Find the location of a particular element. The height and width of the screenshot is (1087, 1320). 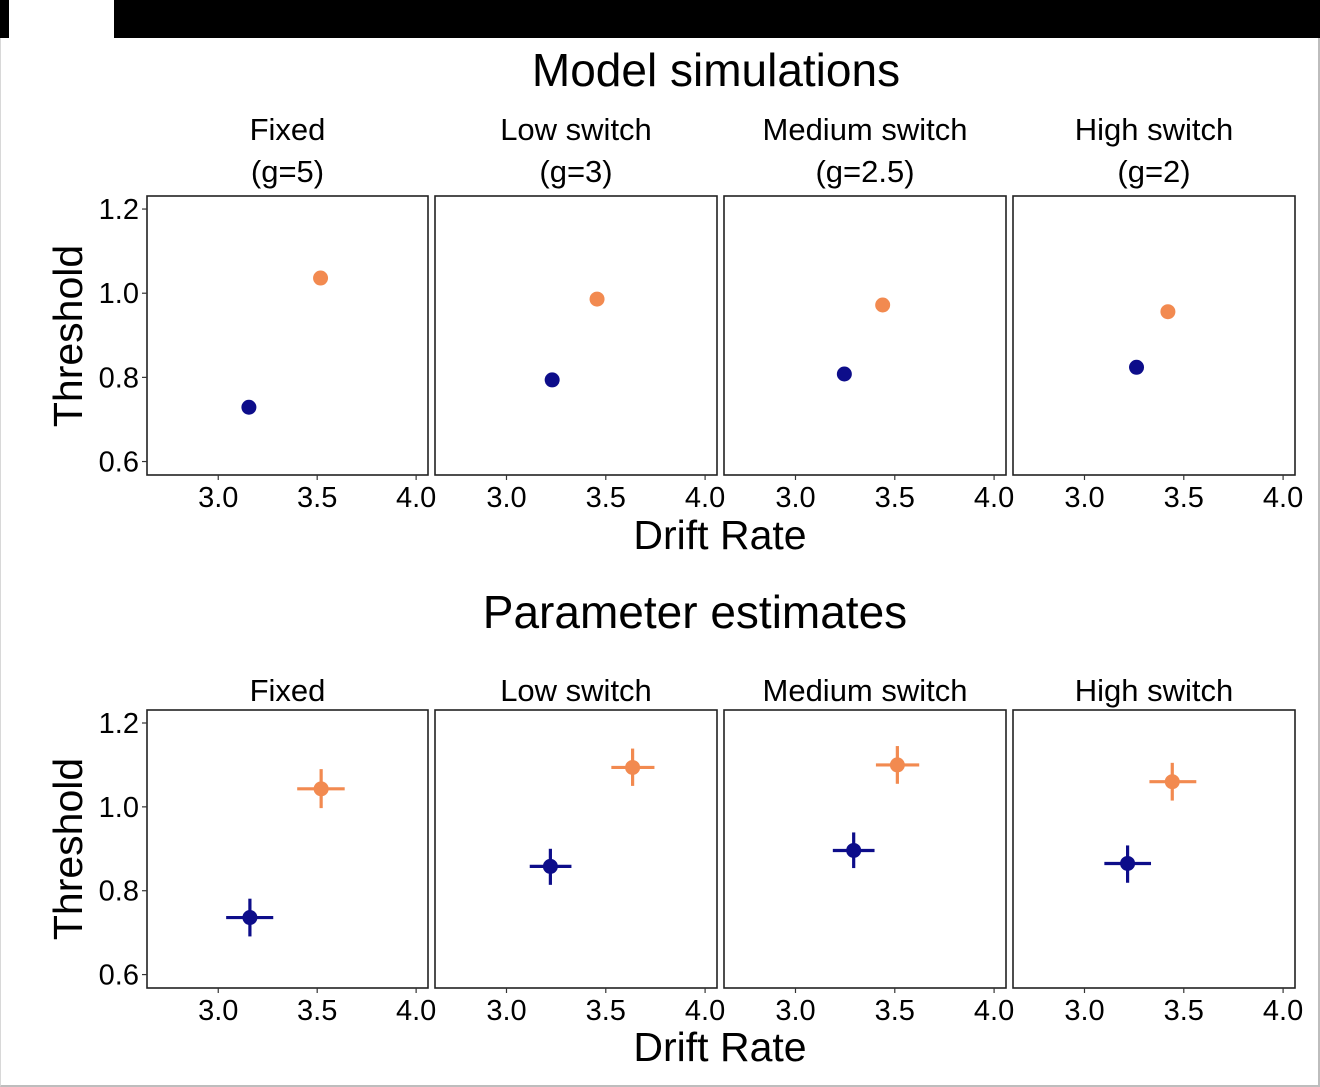

top-black-bar-right is located at coordinates (717, 19).